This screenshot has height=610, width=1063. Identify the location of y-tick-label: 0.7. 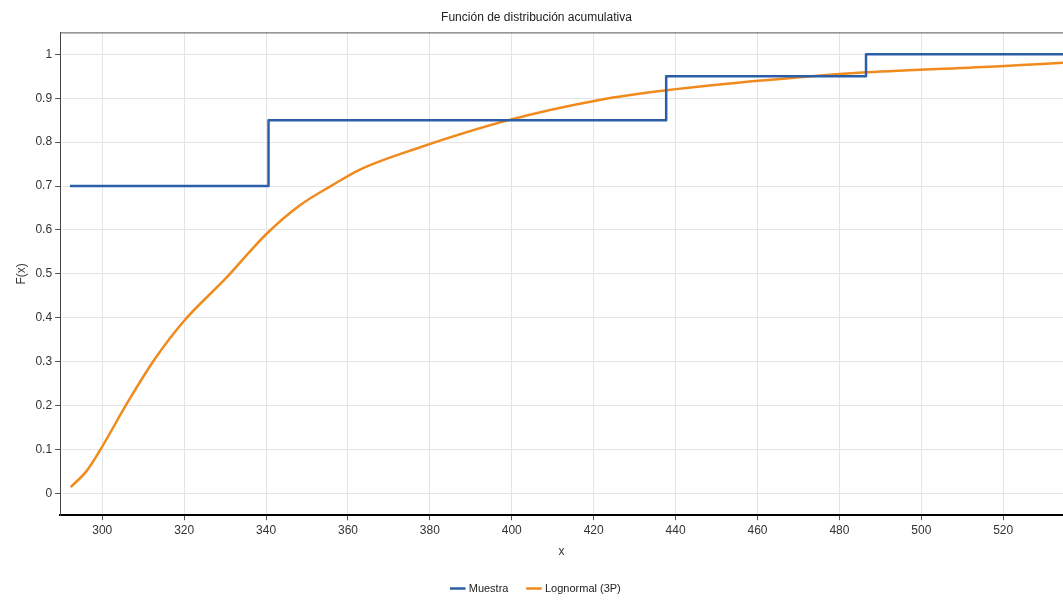
(44, 185).